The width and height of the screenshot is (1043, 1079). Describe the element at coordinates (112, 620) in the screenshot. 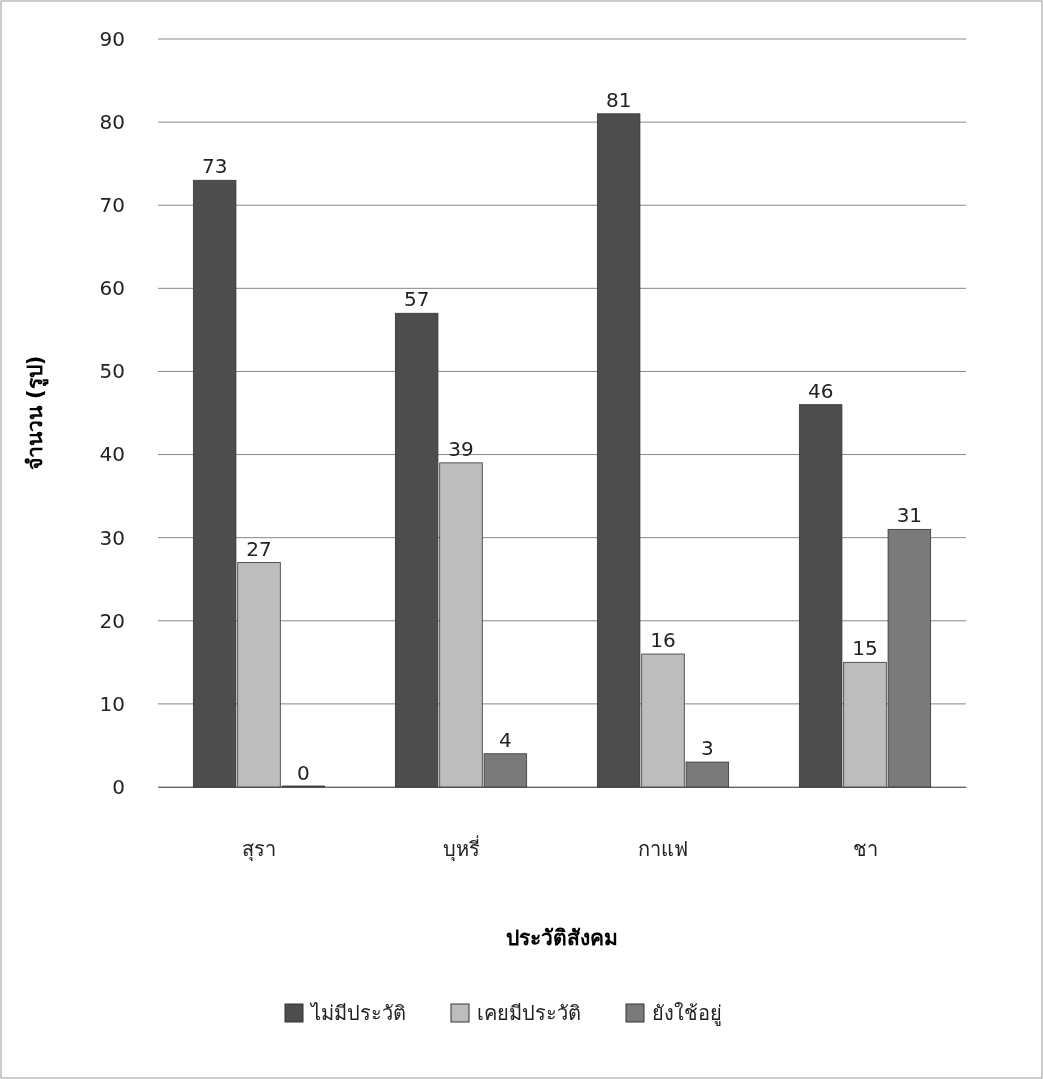

I see `y-tick-label: 20` at that location.